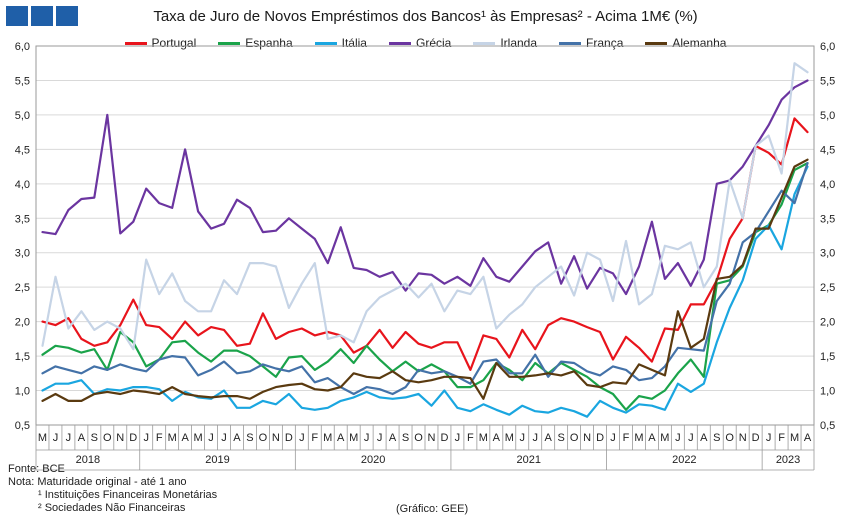  Describe the element at coordinates (22, 81) in the screenshot. I see `y-tick-label-left: 5,5` at that location.